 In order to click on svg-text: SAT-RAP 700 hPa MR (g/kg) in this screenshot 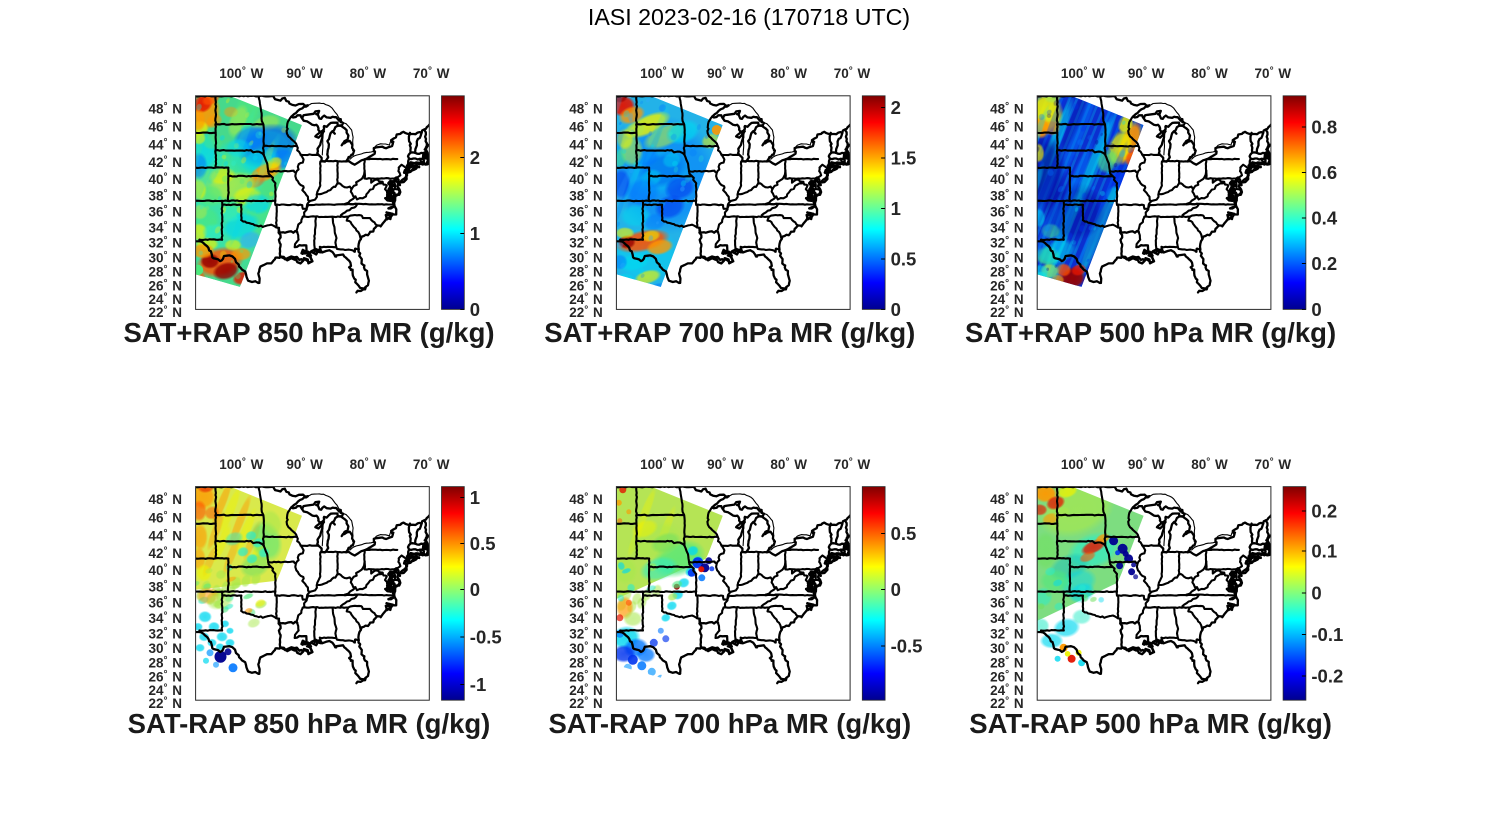, I will do `click(729, 723)`.